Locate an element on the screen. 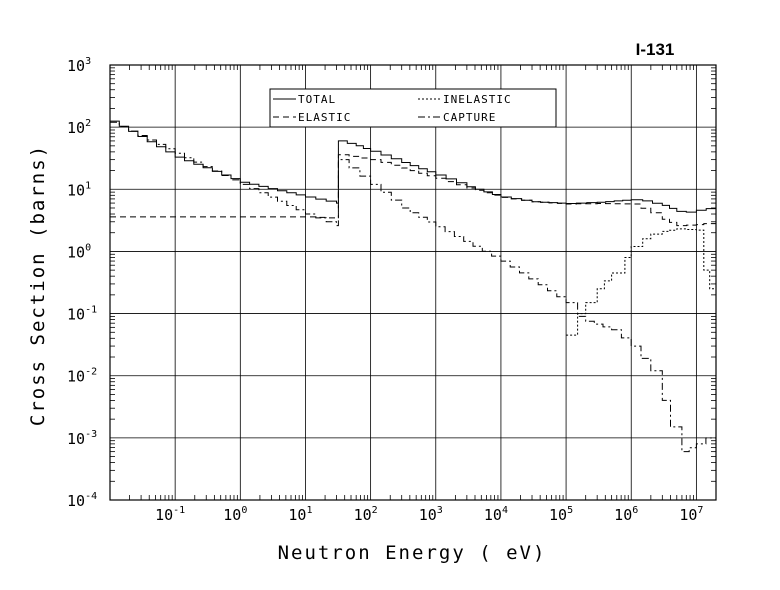 The image size is (780, 590). series-line-elastic is located at coordinates (413, 190).